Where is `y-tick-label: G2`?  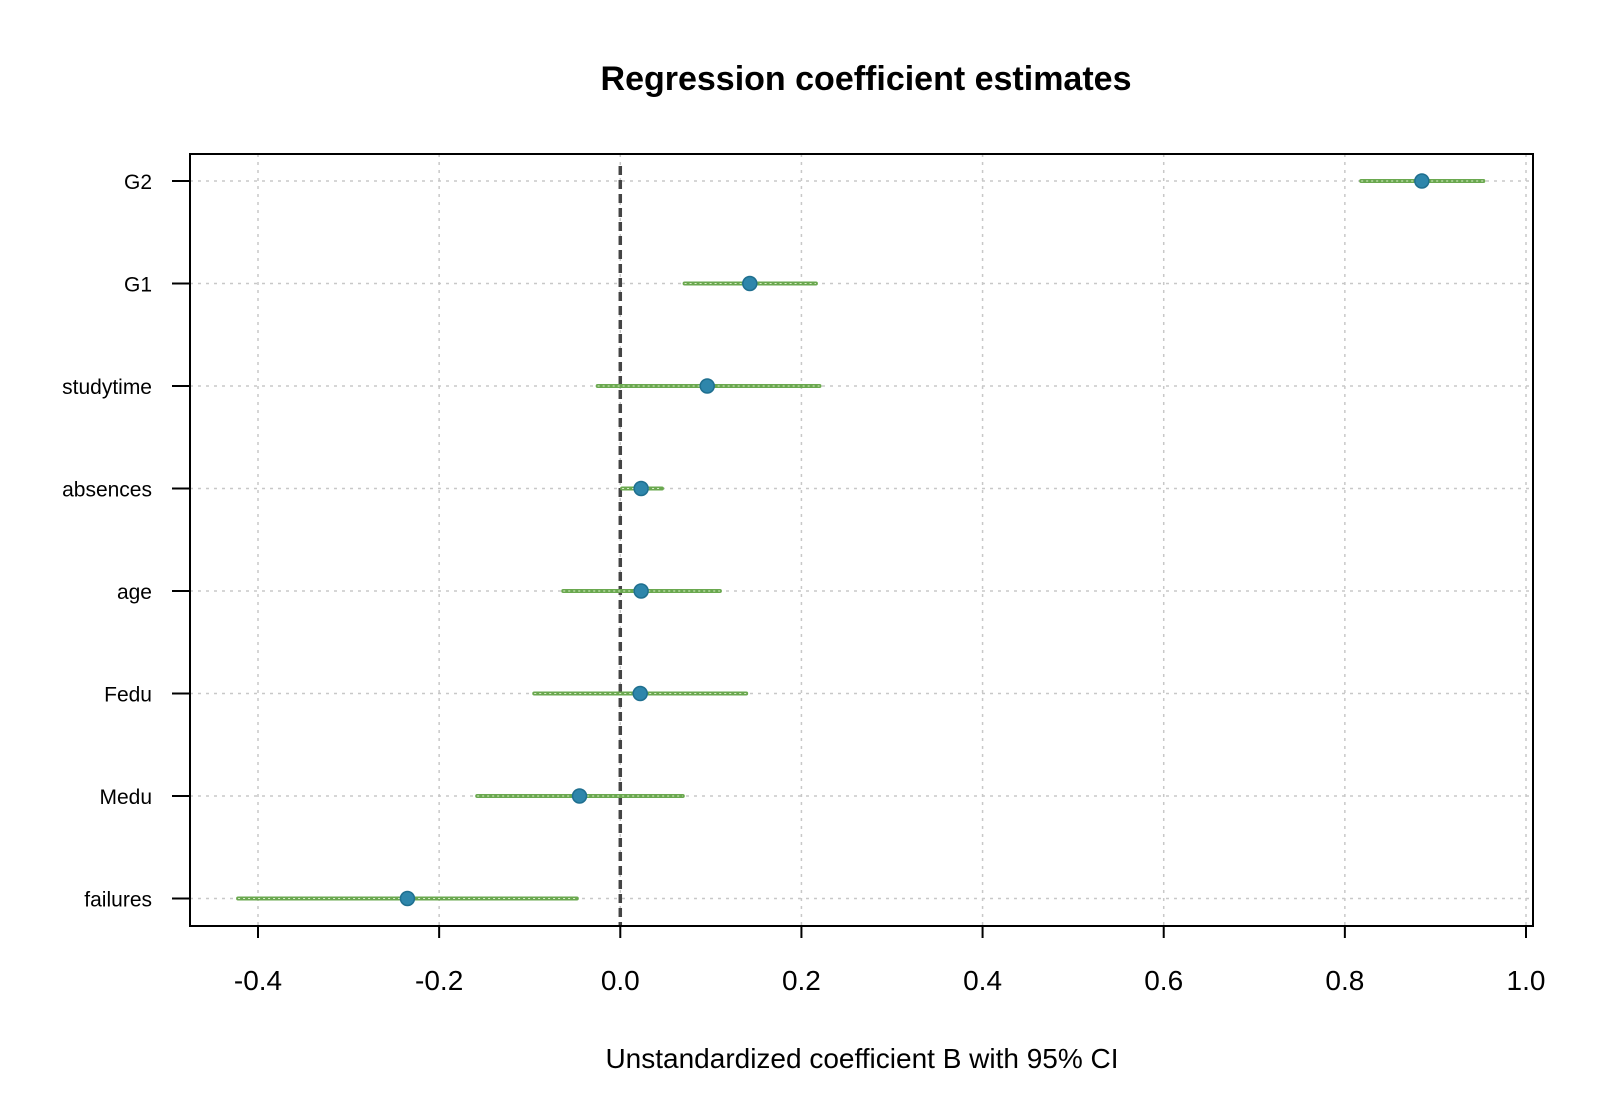 y-tick-label: G2 is located at coordinates (138, 182).